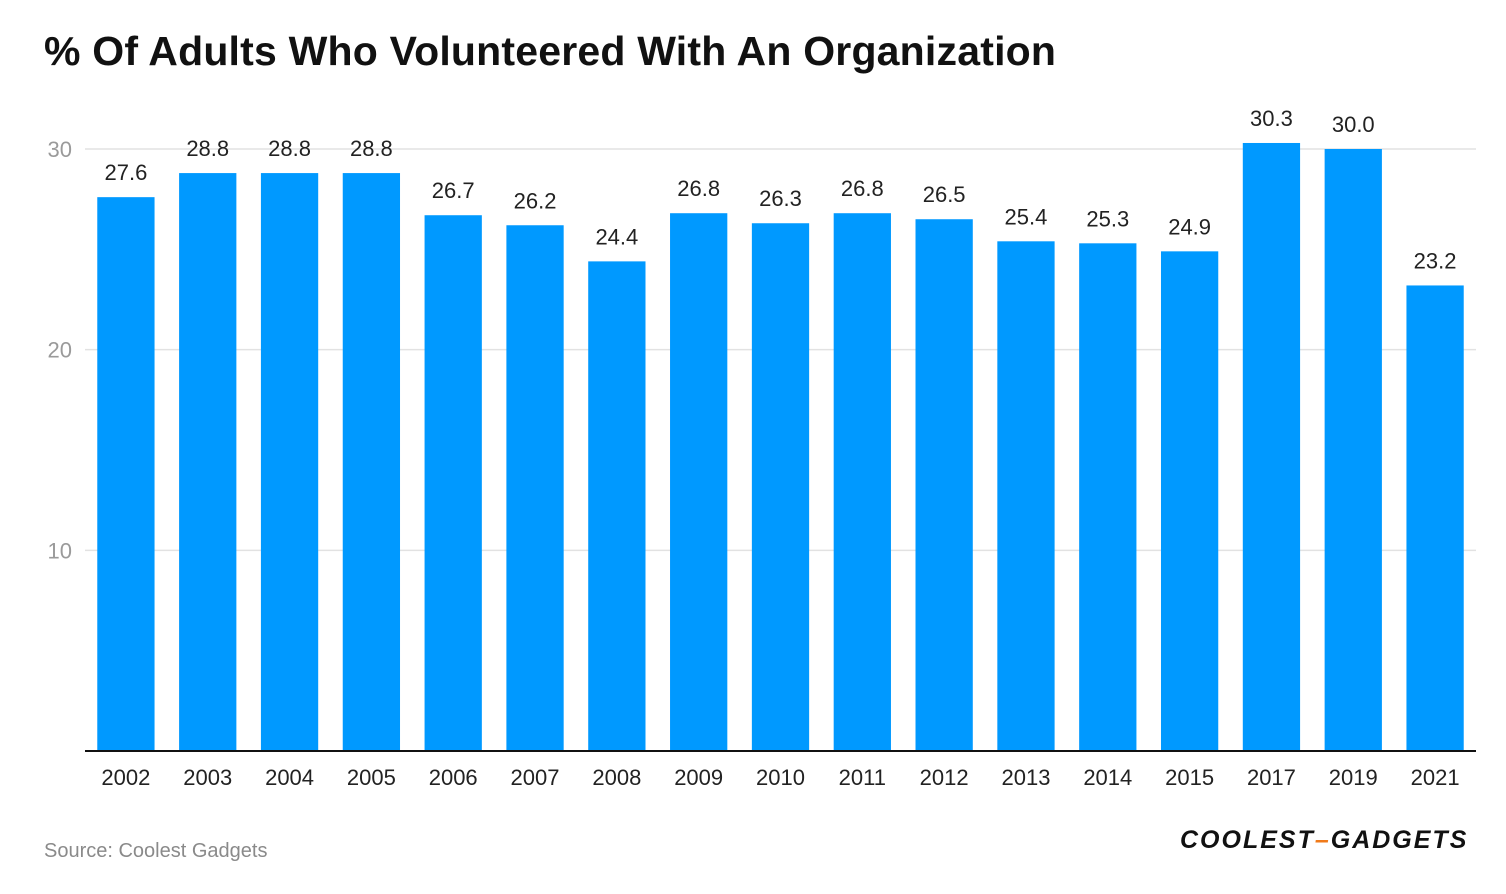  What do you see at coordinates (1107, 218) in the screenshot?
I see `data-label: 25.3` at bounding box center [1107, 218].